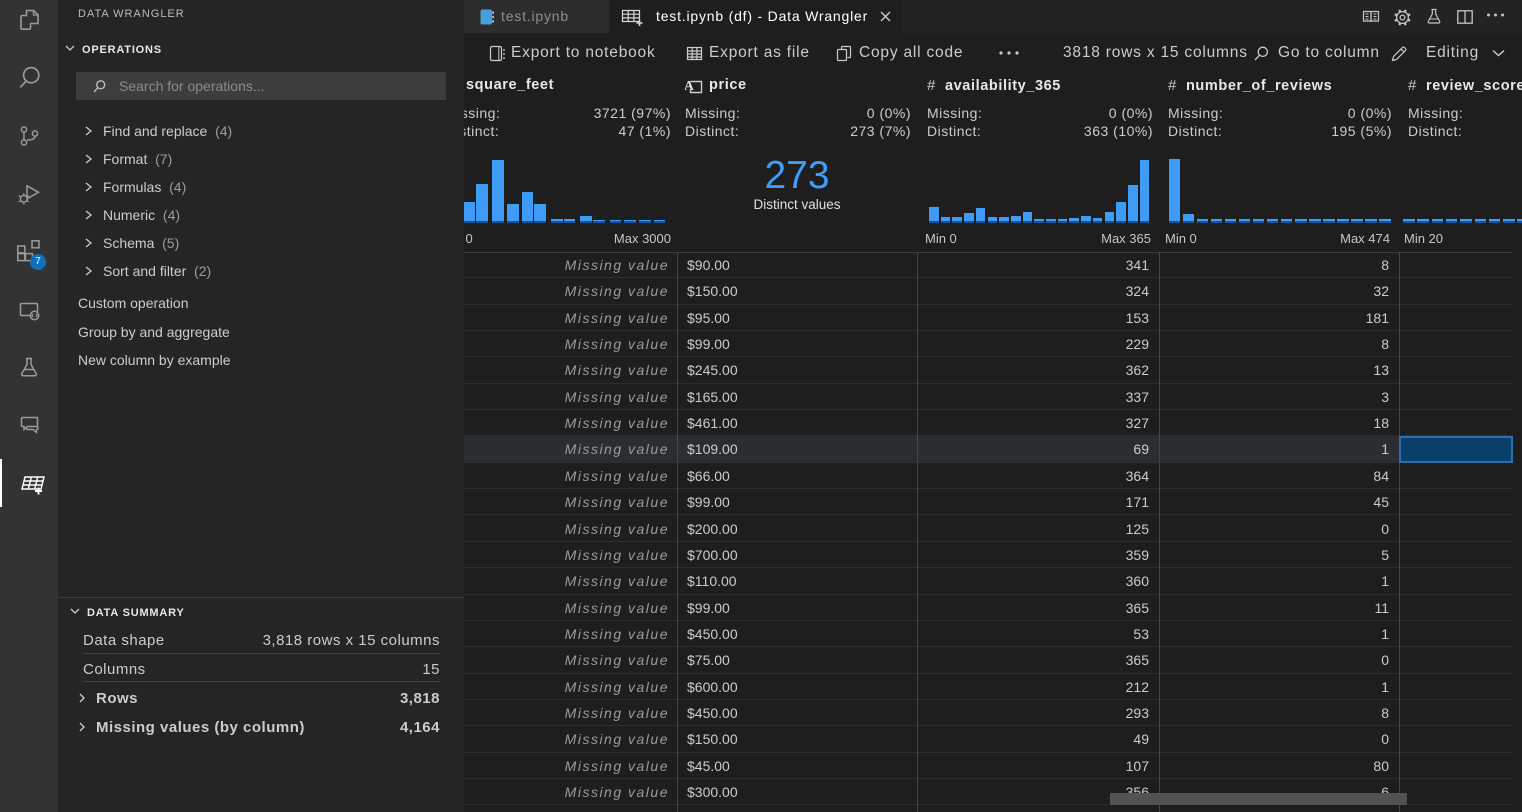 This screenshot has width=1522, height=812. I want to click on svg-text: A, so click(689, 85).